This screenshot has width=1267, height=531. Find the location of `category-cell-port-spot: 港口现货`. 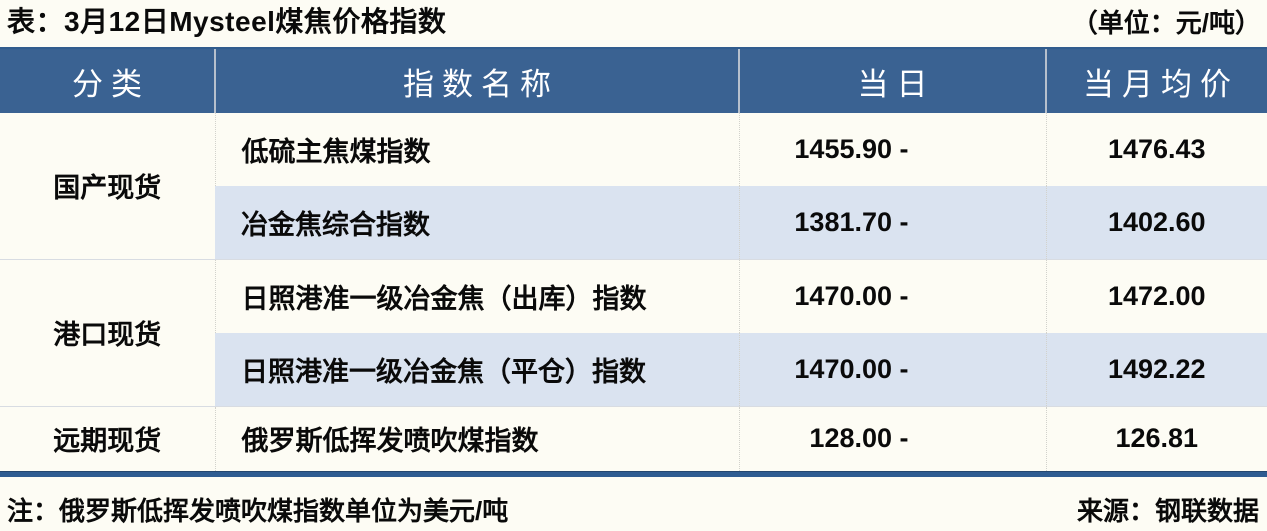

category-cell-port-spot: 港口现货 is located at coordinates (107, 332).